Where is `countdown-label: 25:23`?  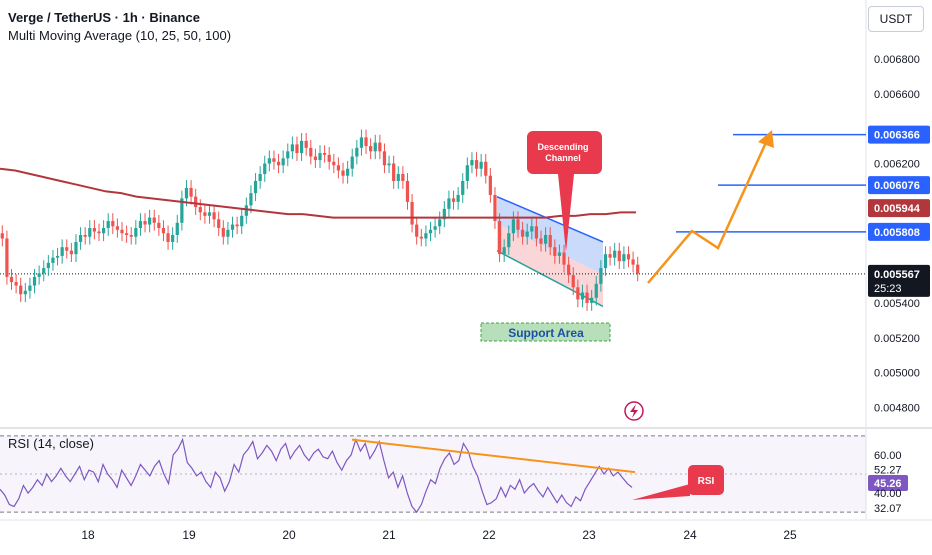 countdown-label: 25:23 is located at coordinates (888, 289).